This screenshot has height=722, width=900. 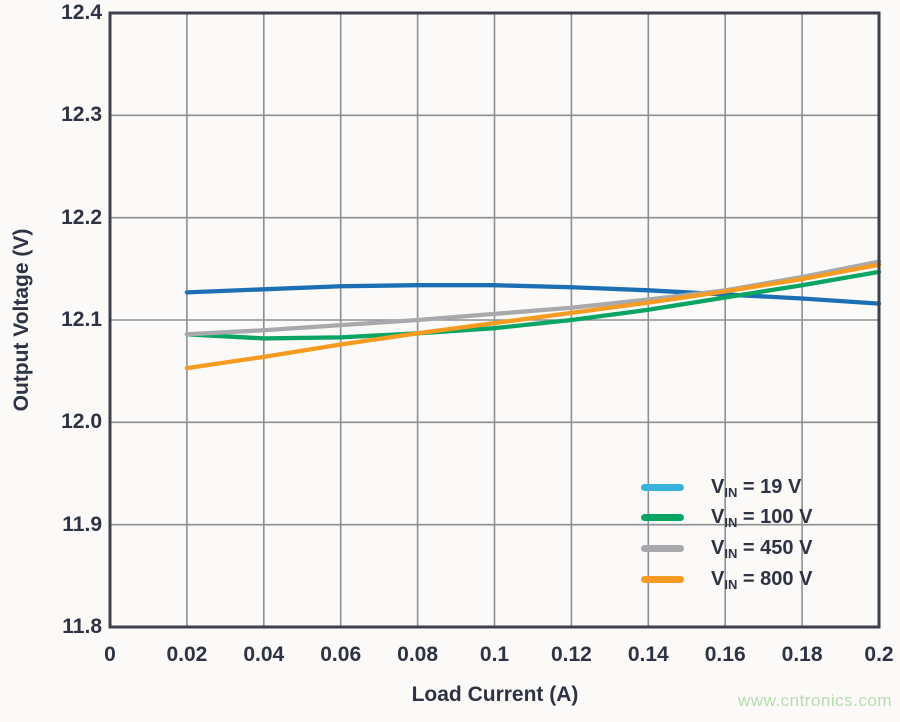 What do you see at coordinates (81, 422) in the screenshot?
I see `y-tick-label: 12.0` at bounding box center [81, 422].